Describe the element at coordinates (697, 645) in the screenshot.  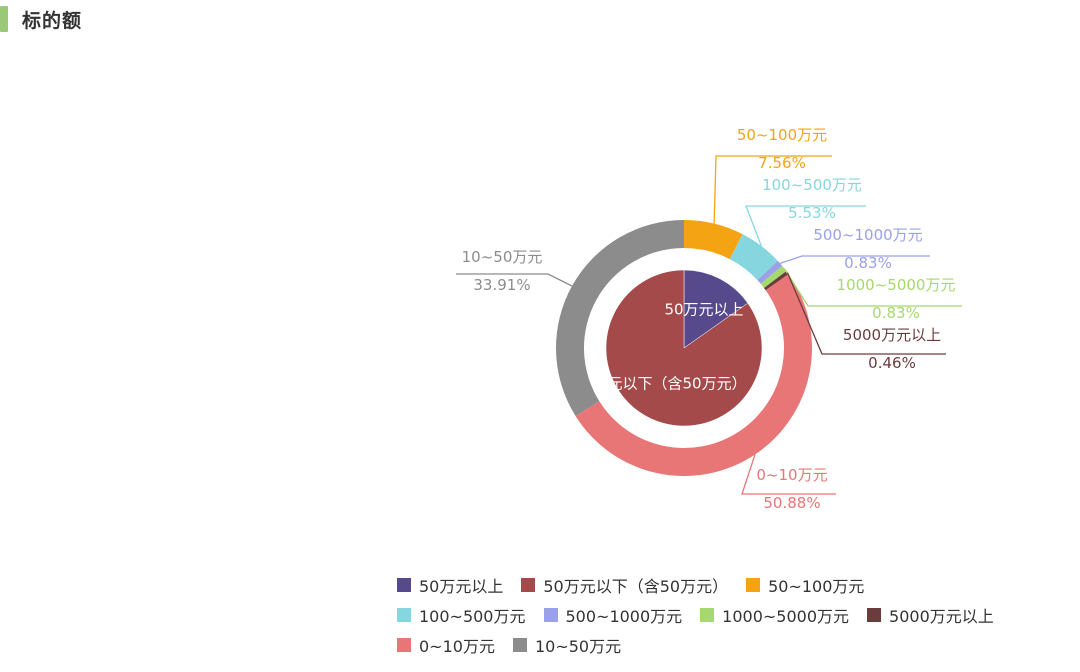
I see `legend-row: 0~10万元 10~50万元` at that location.